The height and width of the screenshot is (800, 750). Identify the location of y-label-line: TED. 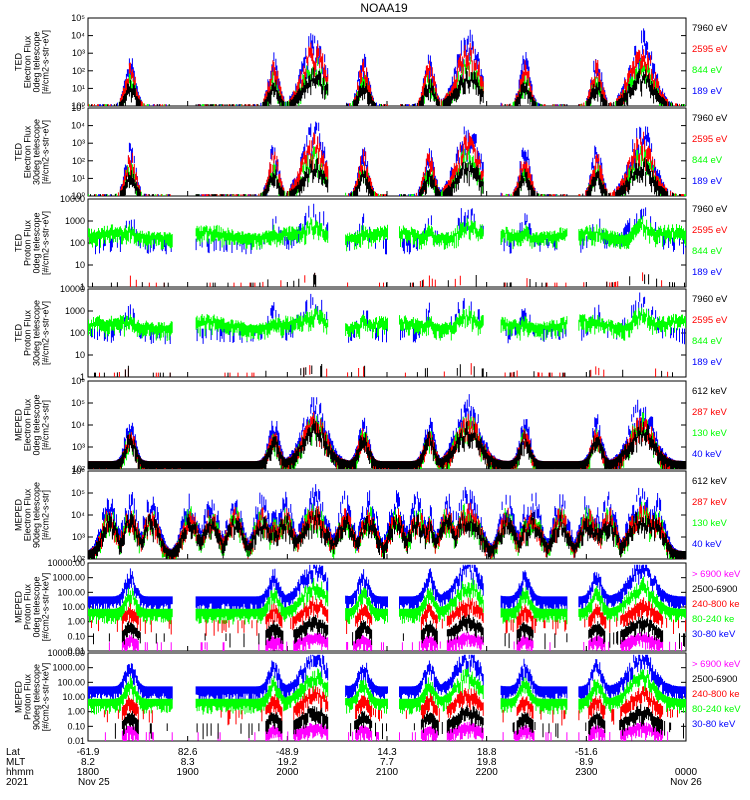
(19, 151).